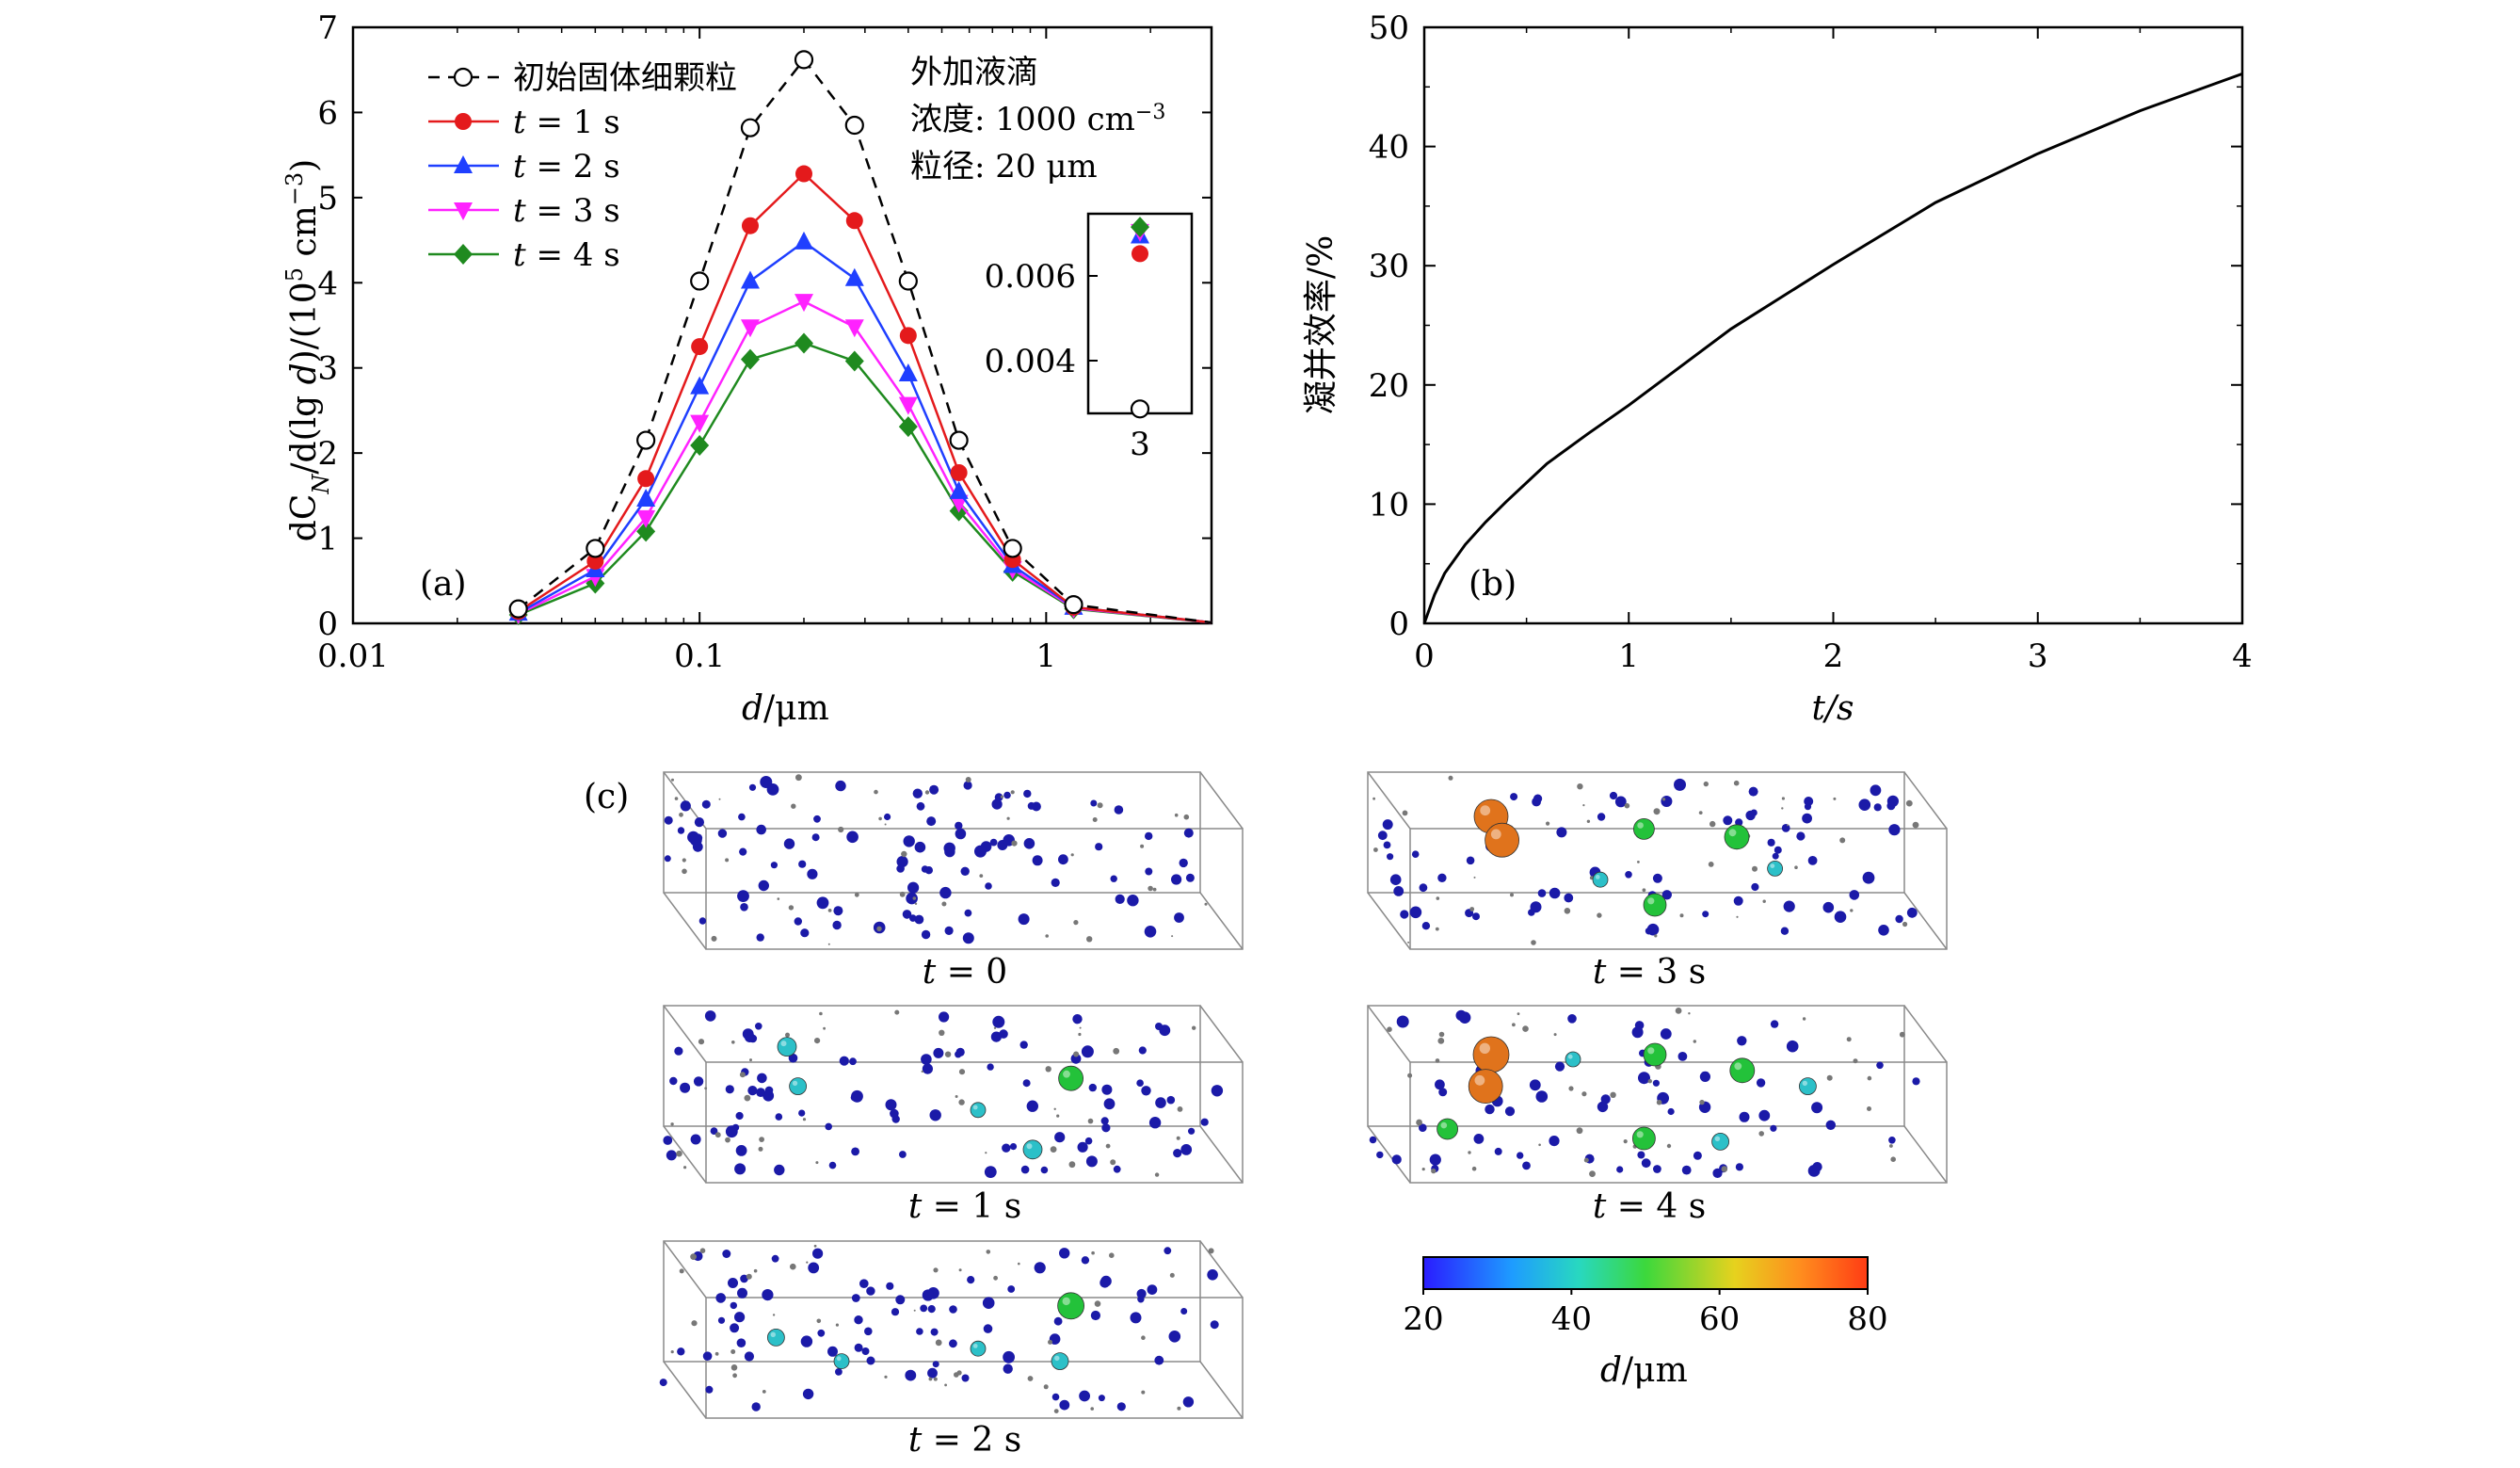  I want to click on colorbar-label-unit: /μm, so click(1655, 1370).